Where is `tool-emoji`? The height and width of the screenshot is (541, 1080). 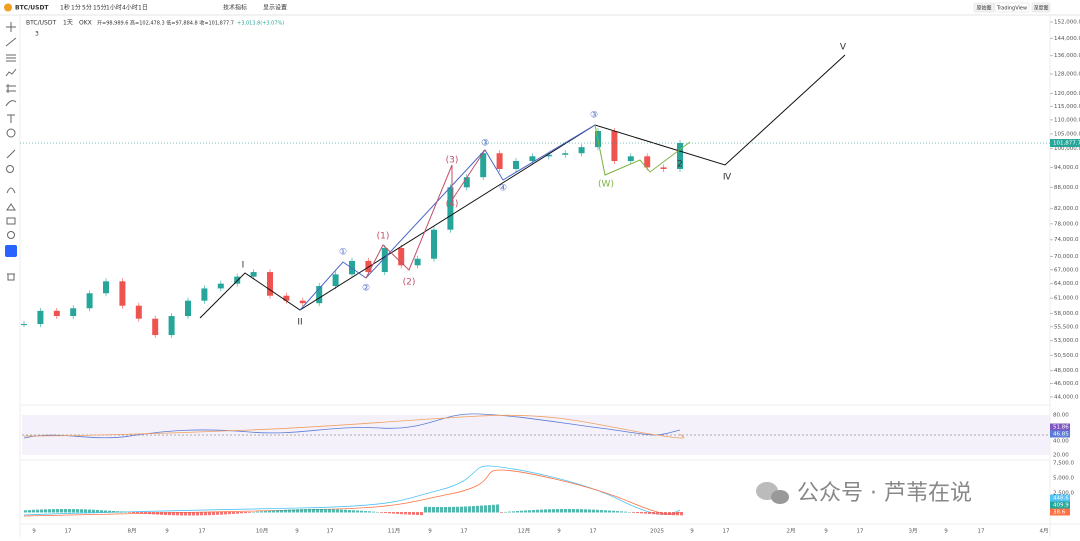 tool-emoji is located at coordinates (11, 133).